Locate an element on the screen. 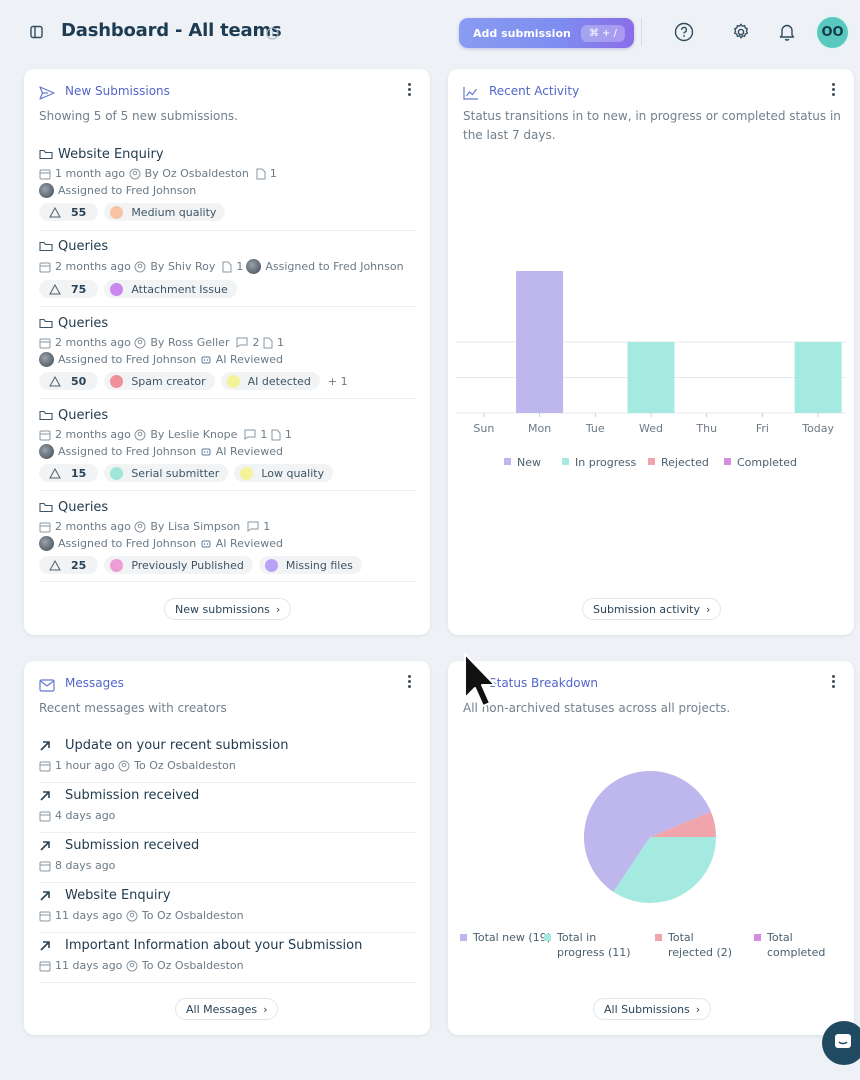 This screenshot has width=860, height=1080. submission-time: 2 months ago is located at coordinates (93, 266).